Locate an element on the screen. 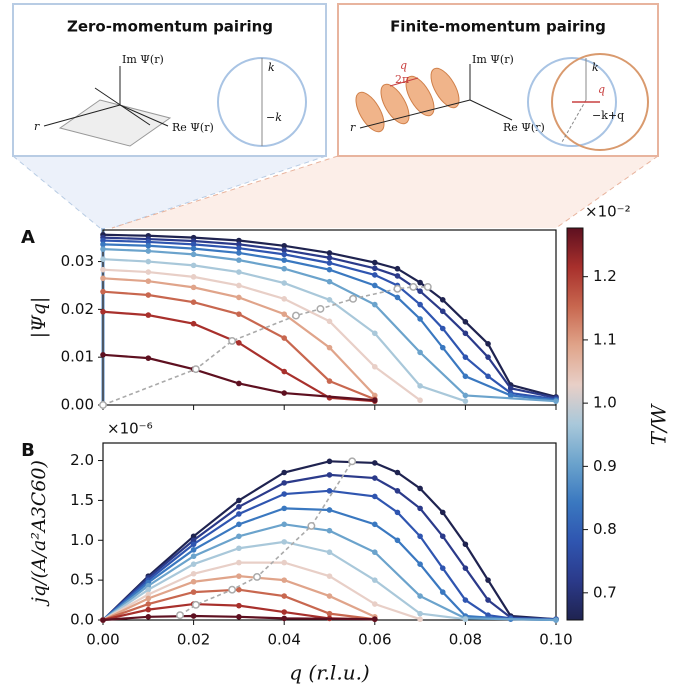  axis-scale: ×10⁻⁶ is located at coordinates (130, 429).